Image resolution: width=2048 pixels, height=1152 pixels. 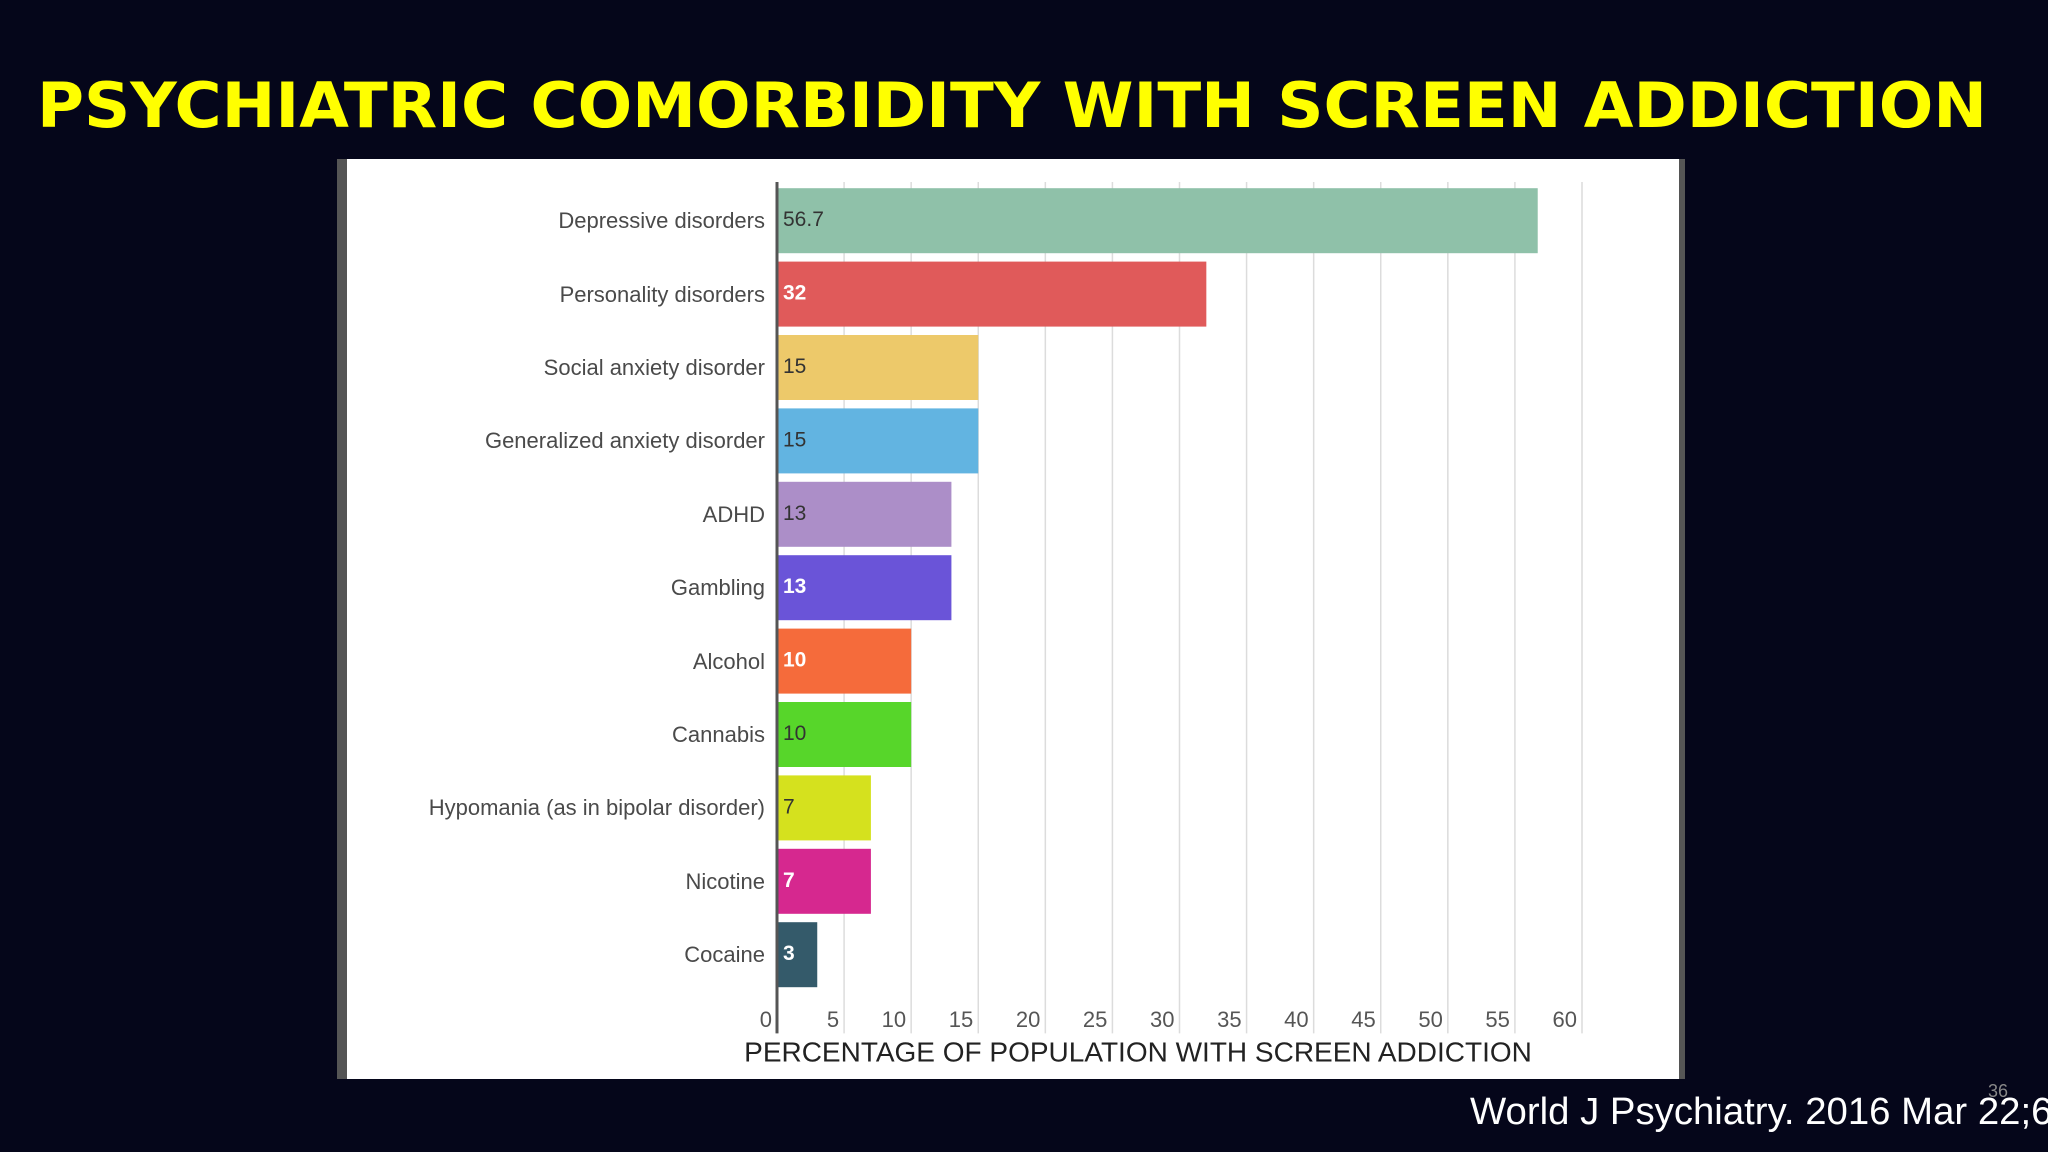 I want to click on category-label: ADHD, so click(x=733, y=514).